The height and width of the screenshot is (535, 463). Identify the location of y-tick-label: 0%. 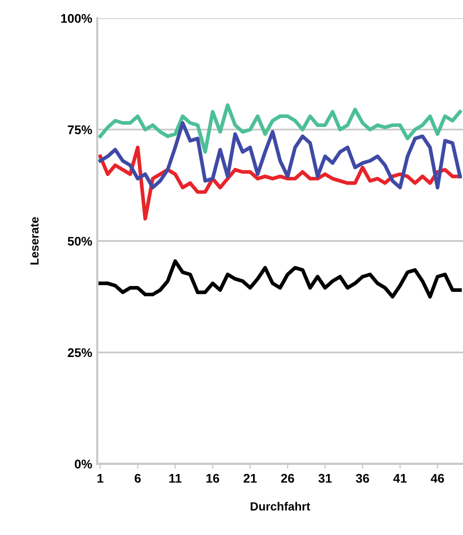
(83, 464).